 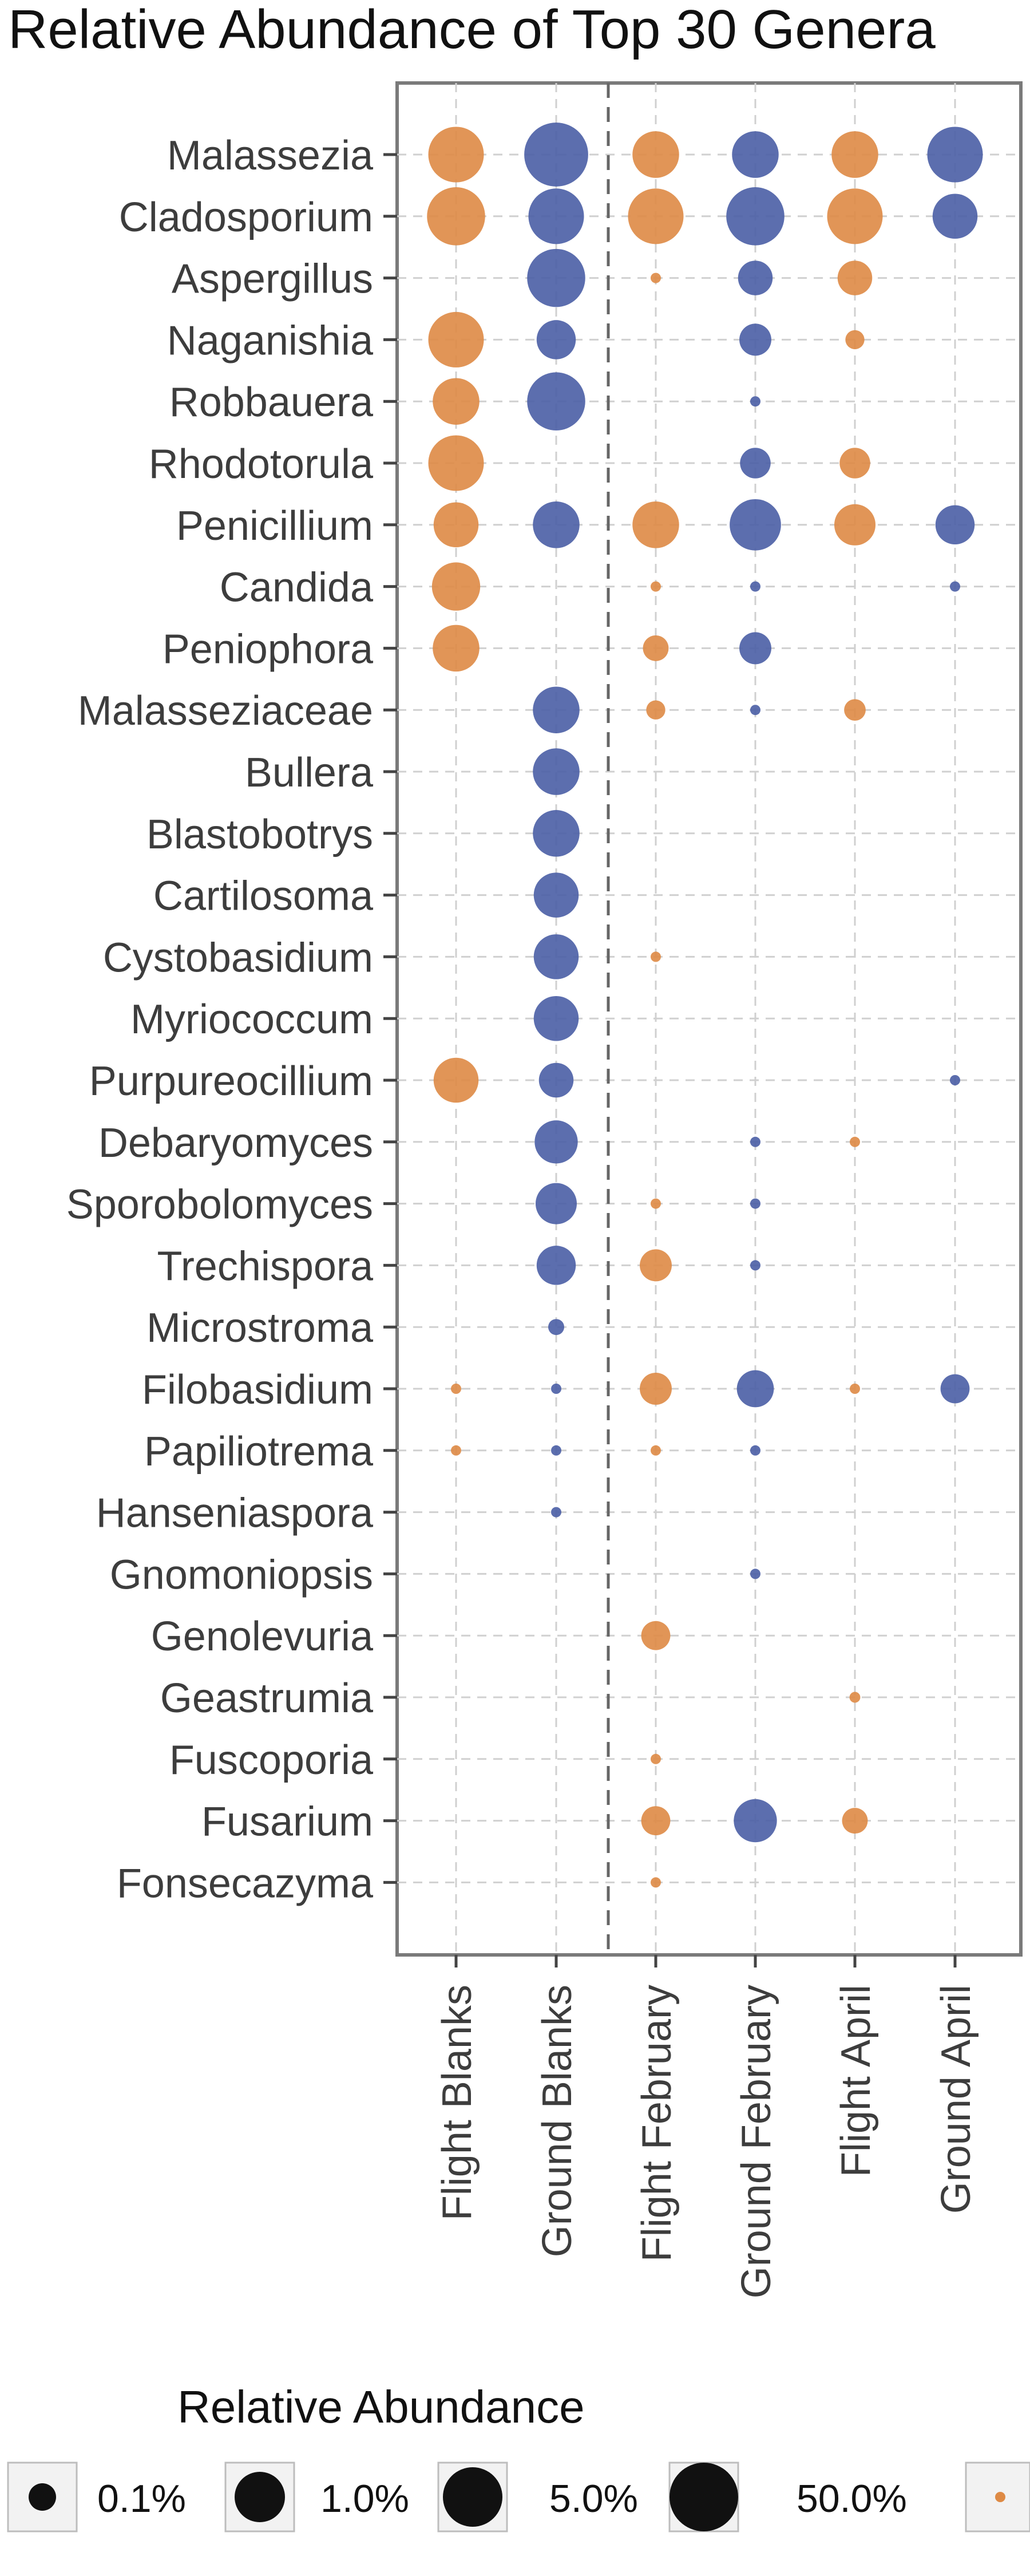 I want to click on bubble-microstroma-ground-blanks, so click(x=556, y=1327).